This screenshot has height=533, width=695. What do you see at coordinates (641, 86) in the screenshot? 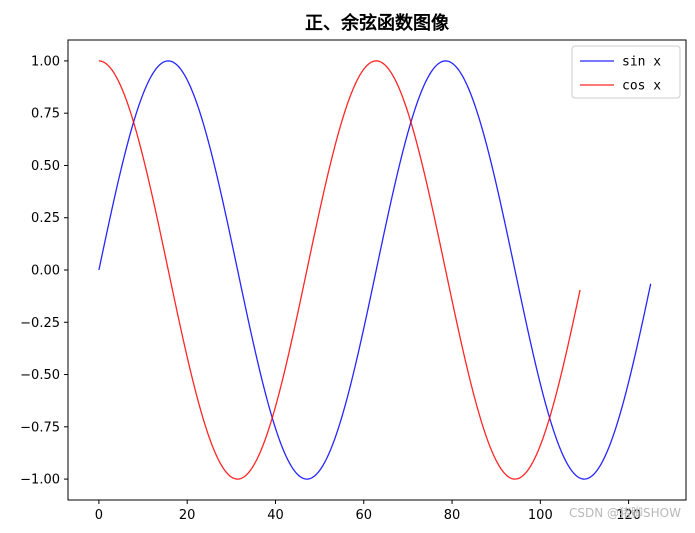
I see `legend-label-cos: cos x` at bounding box center [641, 86].